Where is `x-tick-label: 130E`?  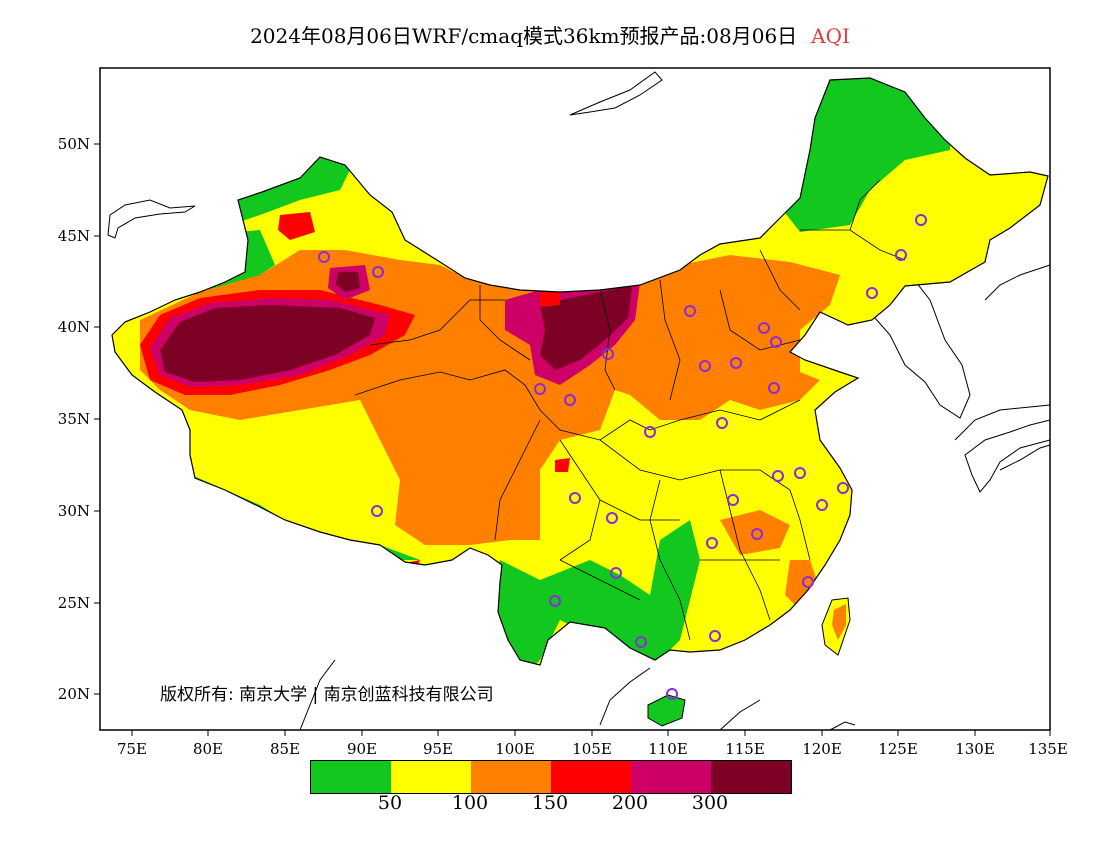
x-tick-label: 130E is located at coordinates (975, 749).